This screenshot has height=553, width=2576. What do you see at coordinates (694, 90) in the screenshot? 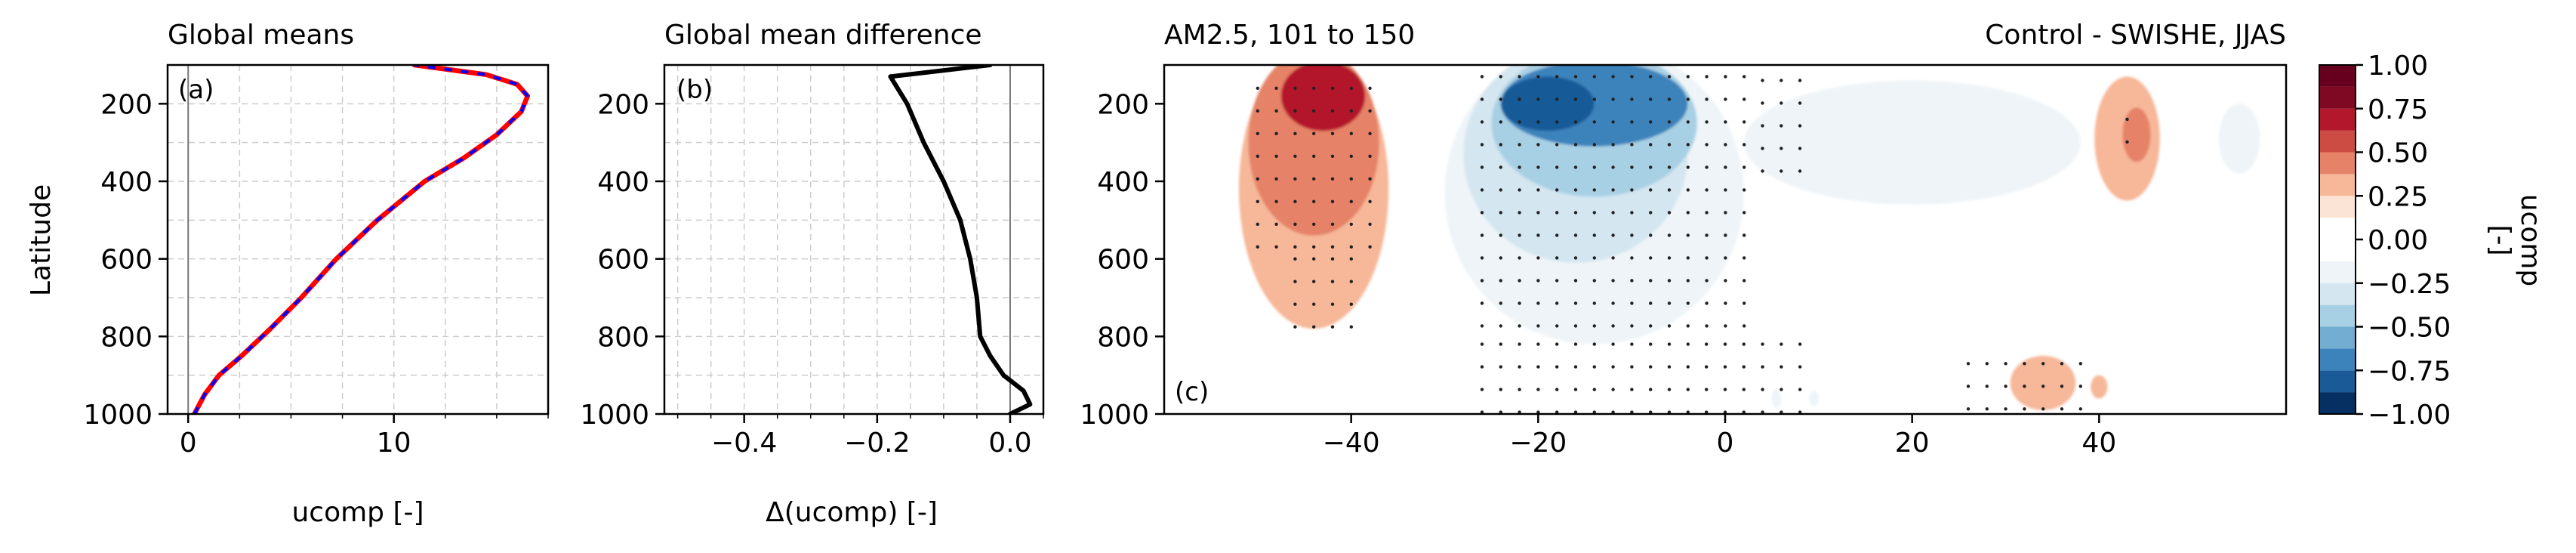
I see `panel-b-label: (b)` at bounding box center [694, 90].